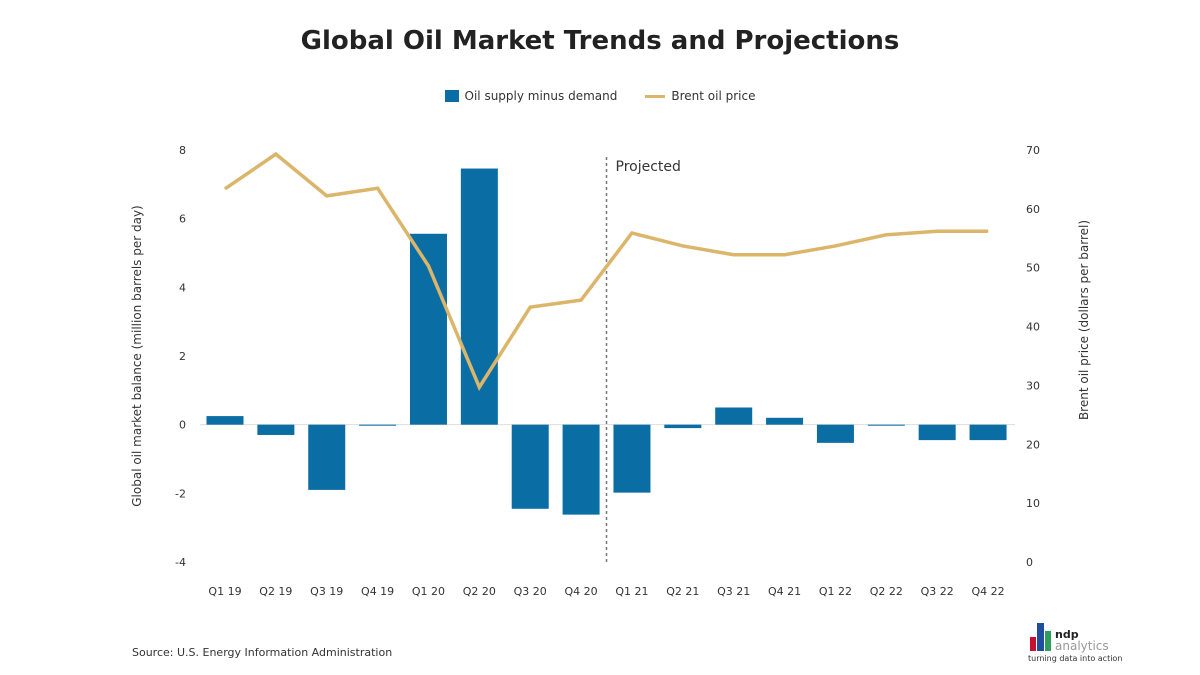  I want to click on legend-item-supply: Oil supply minus demand, so click(531, 96).